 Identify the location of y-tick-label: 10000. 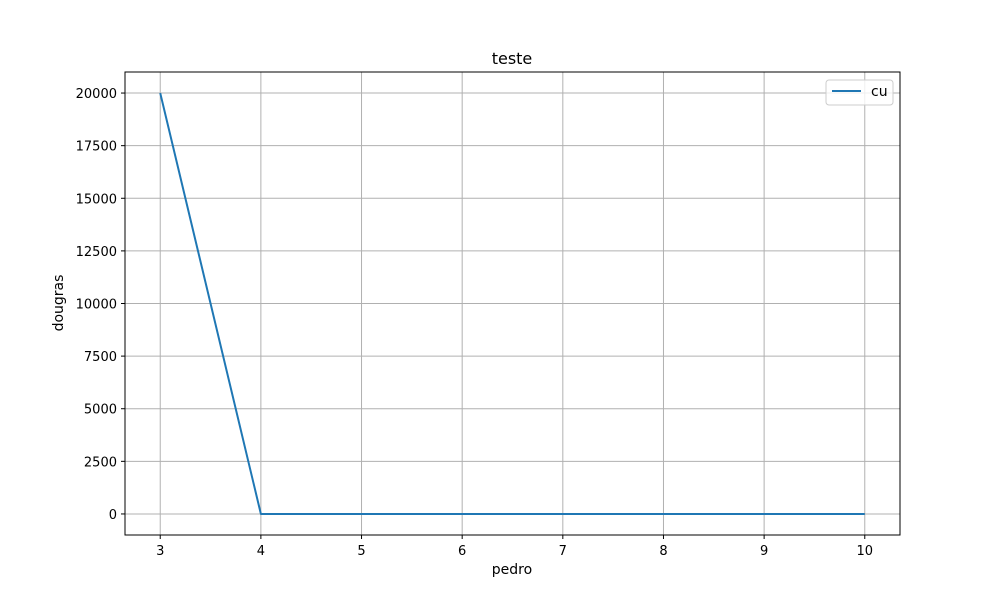
(96, 305).